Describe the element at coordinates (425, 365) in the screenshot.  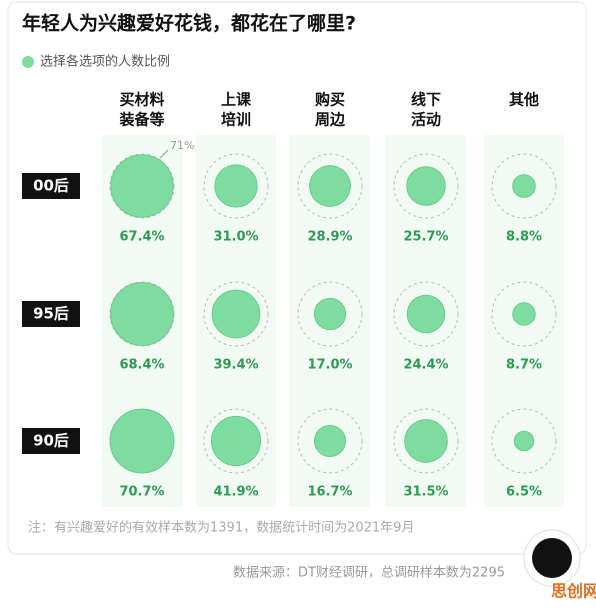
I see `value-label: 24.4%` at that location.